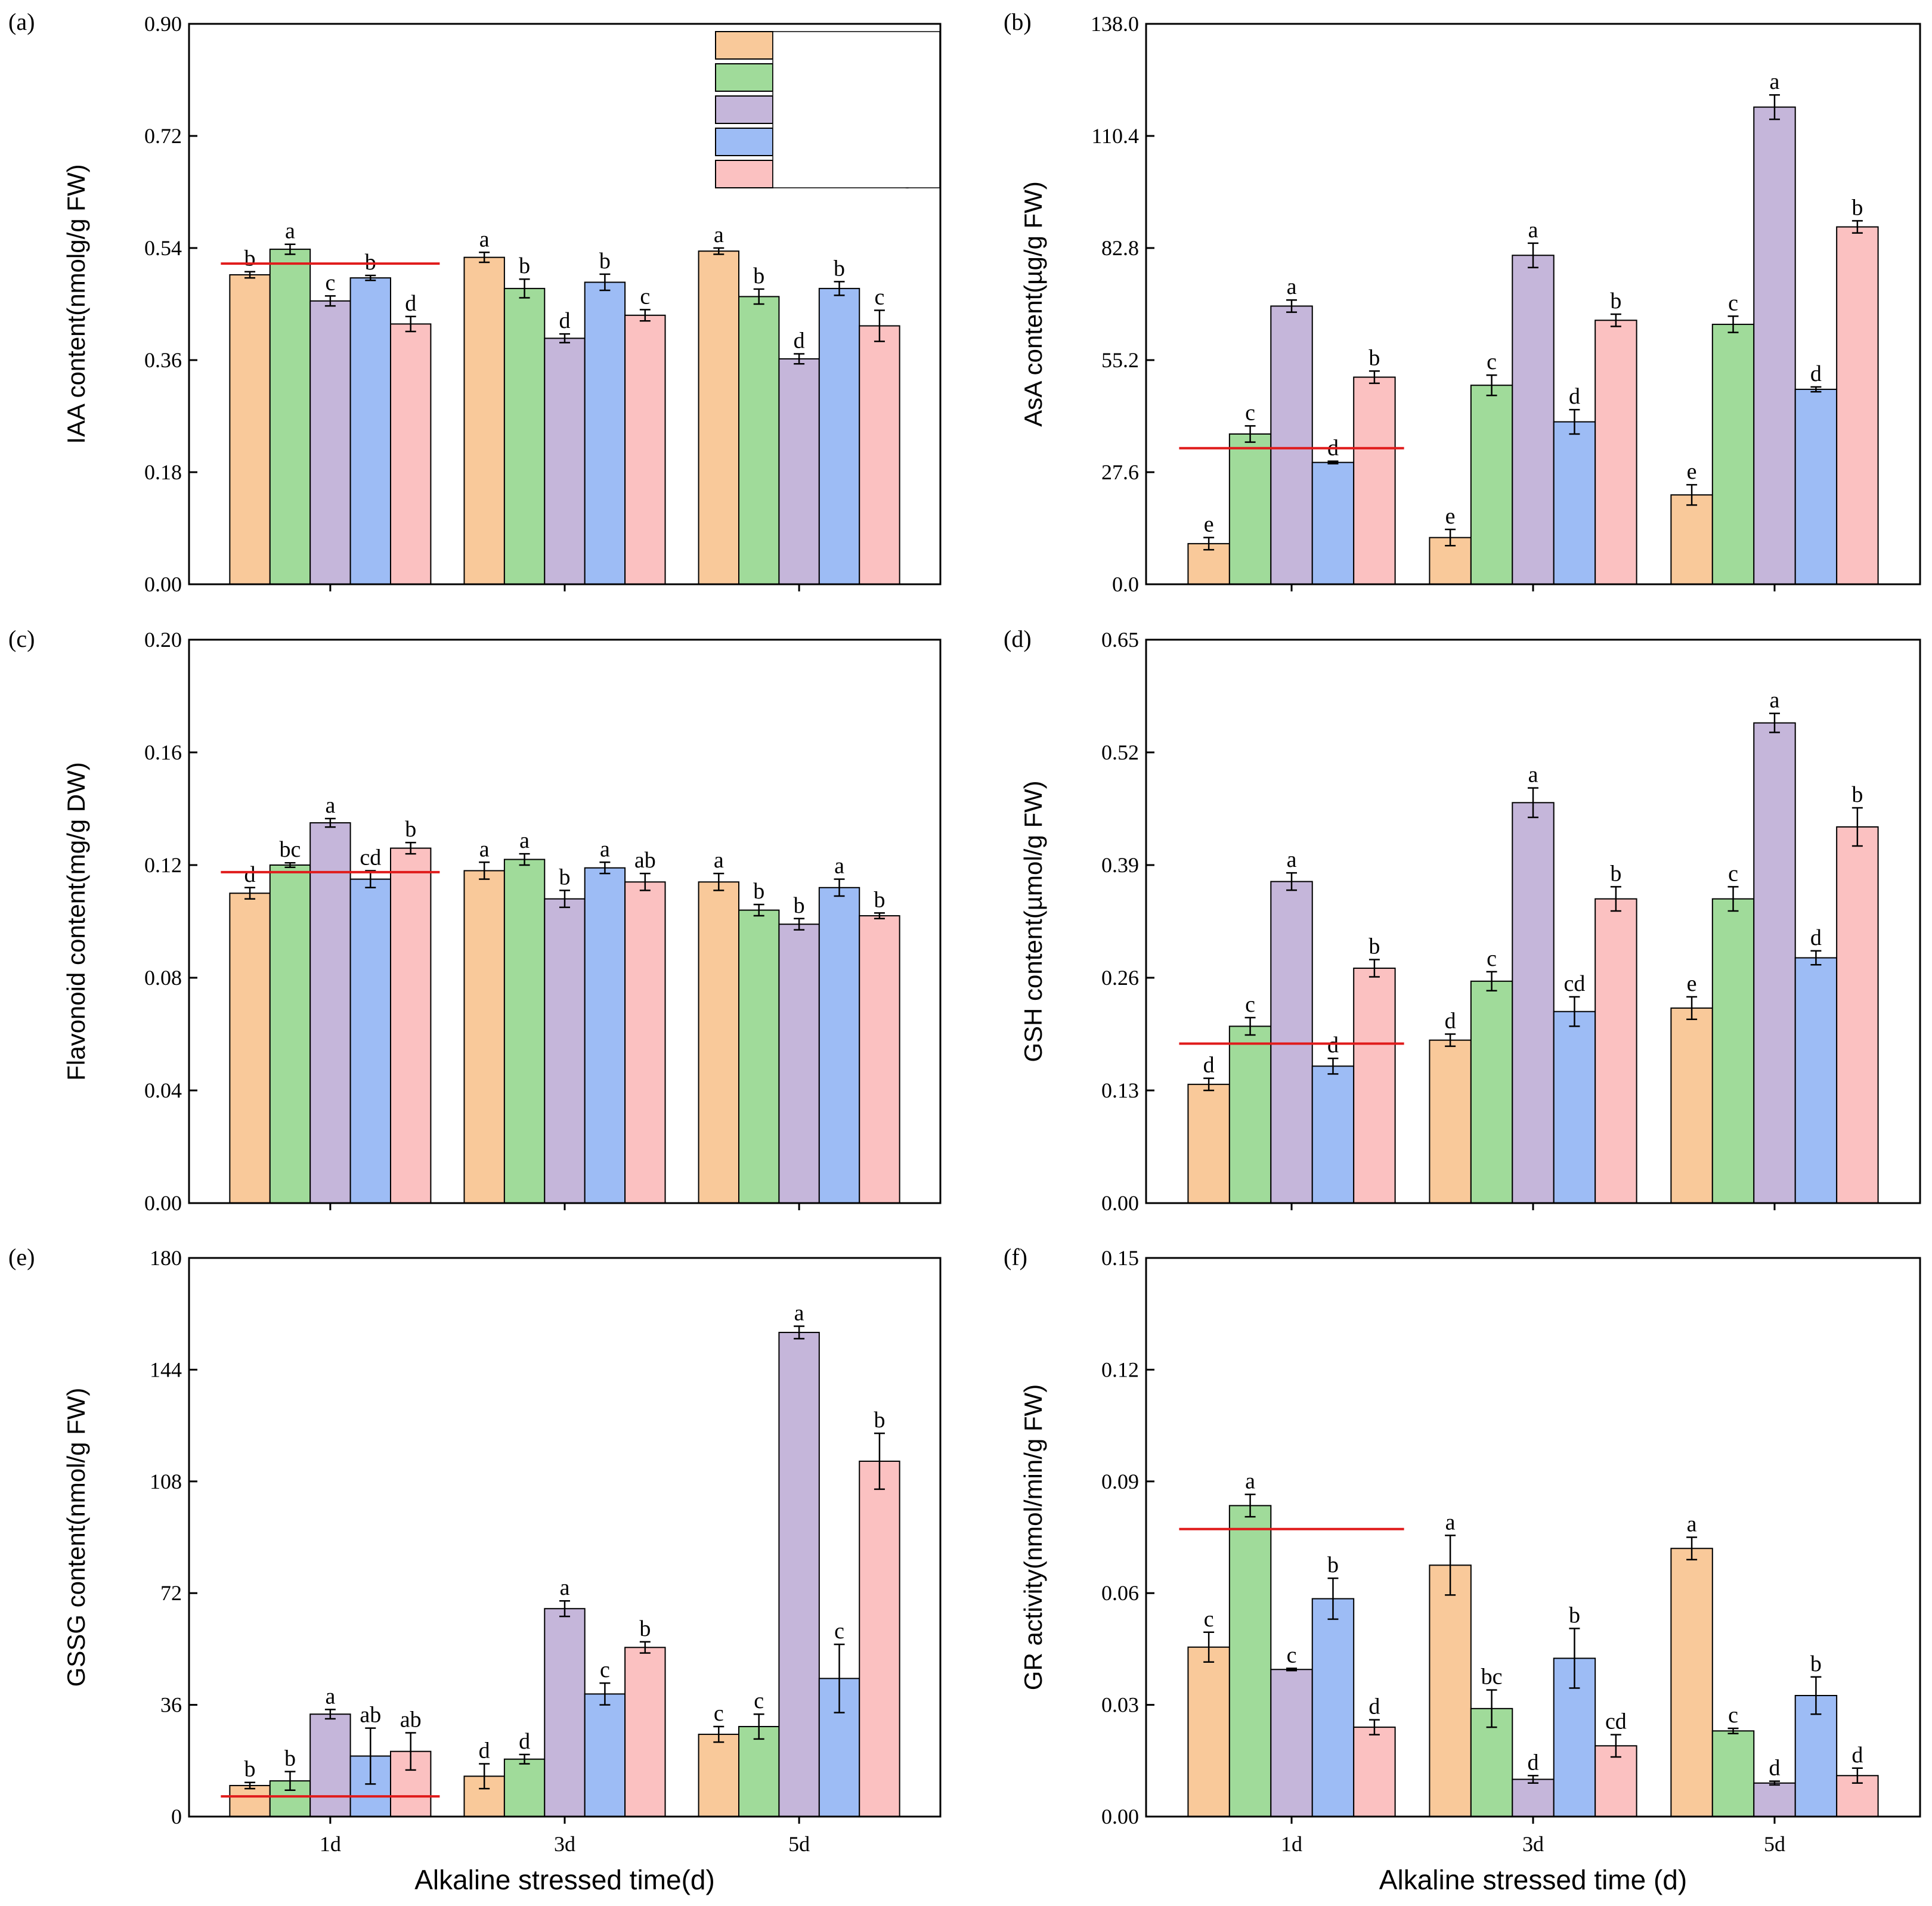  What do you see at coordinates (744, 142) in the screenshot?
I see `legend-swatch` at bounding box center [744, 142].